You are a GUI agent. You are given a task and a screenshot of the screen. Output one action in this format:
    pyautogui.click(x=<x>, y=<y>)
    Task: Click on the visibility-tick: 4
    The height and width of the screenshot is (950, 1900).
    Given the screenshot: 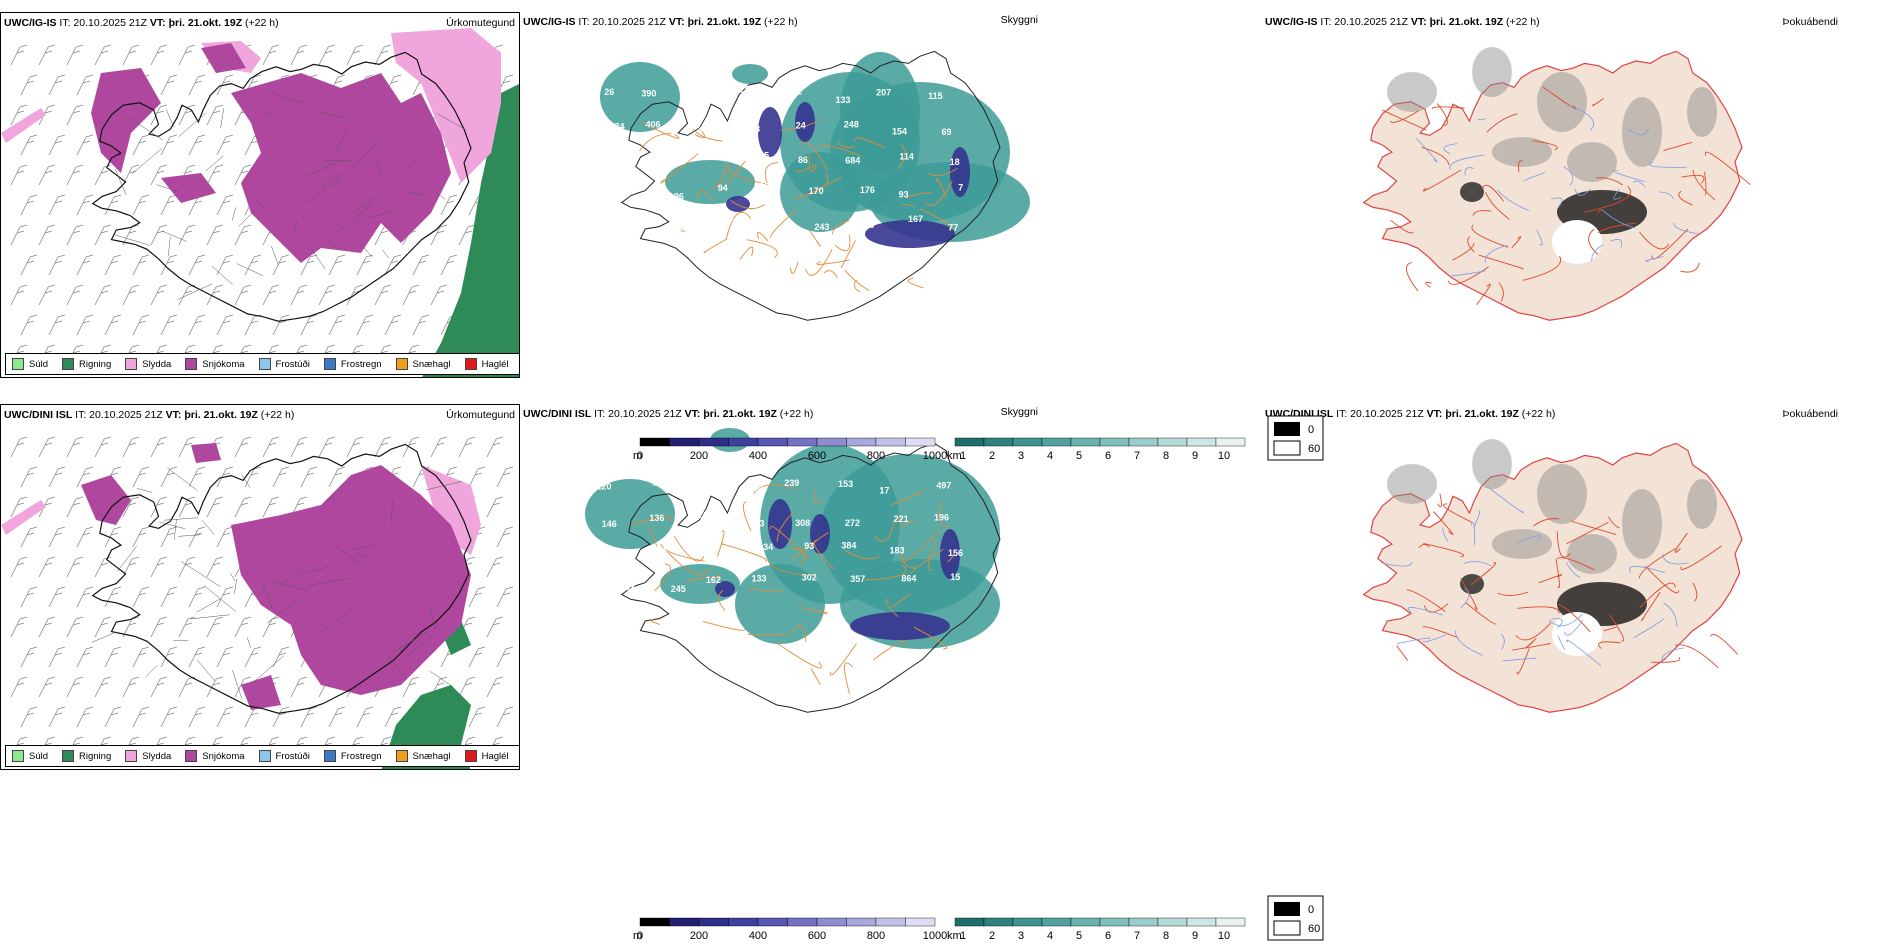 What is the action you would take?
    pyautogui.click(x=1050, y=456)
    